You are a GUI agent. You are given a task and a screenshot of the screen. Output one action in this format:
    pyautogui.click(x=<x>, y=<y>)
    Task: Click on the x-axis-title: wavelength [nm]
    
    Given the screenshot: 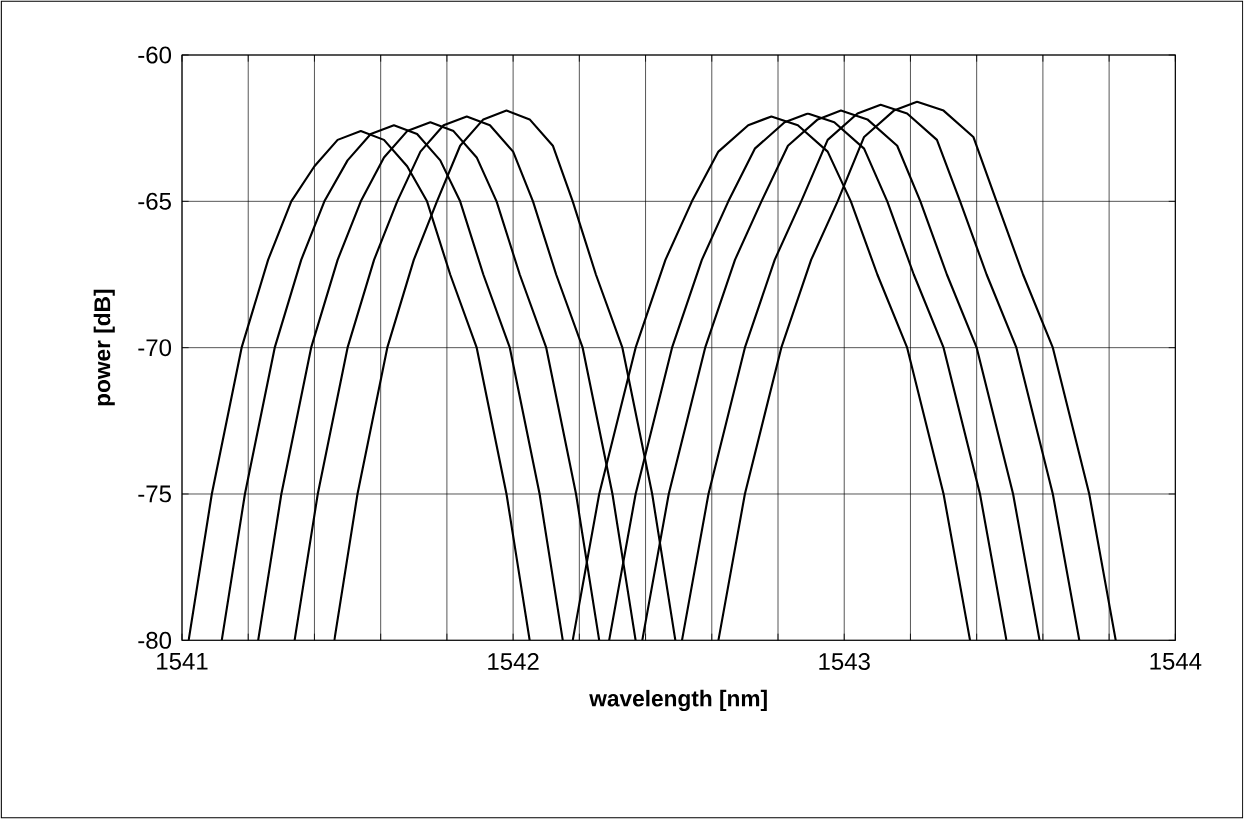 What is the action you would take?
    pyautogui.click(x=678, y=700)
    